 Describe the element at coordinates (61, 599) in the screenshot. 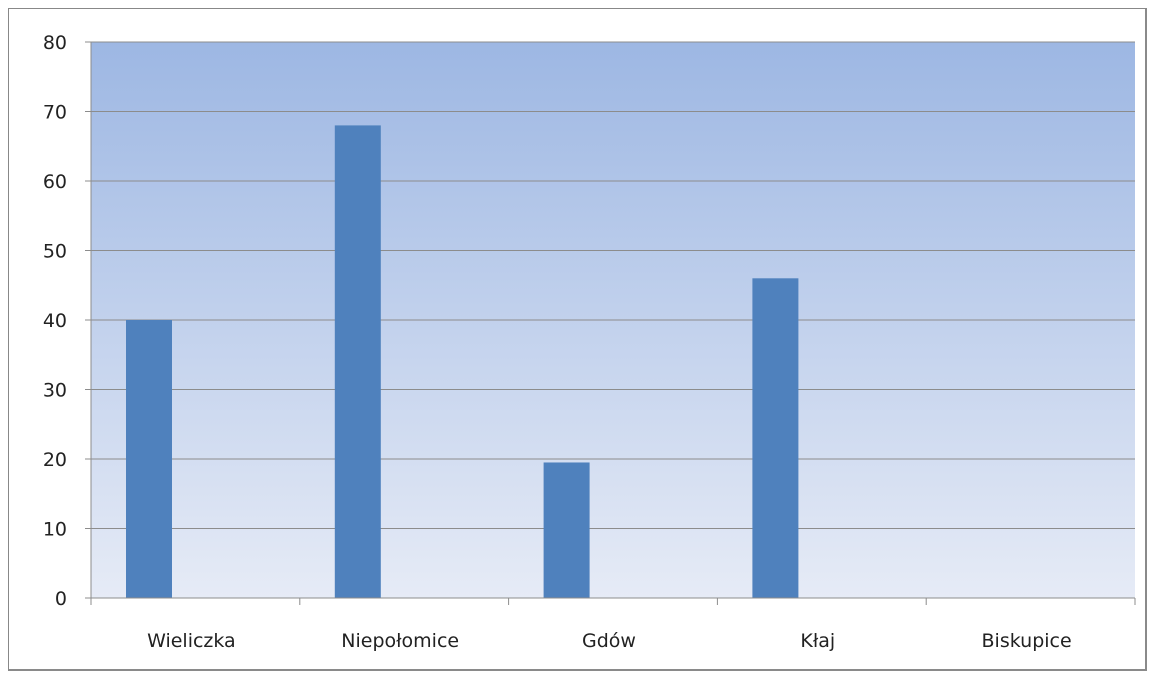

I see `y-tick-label: 0` at that location.